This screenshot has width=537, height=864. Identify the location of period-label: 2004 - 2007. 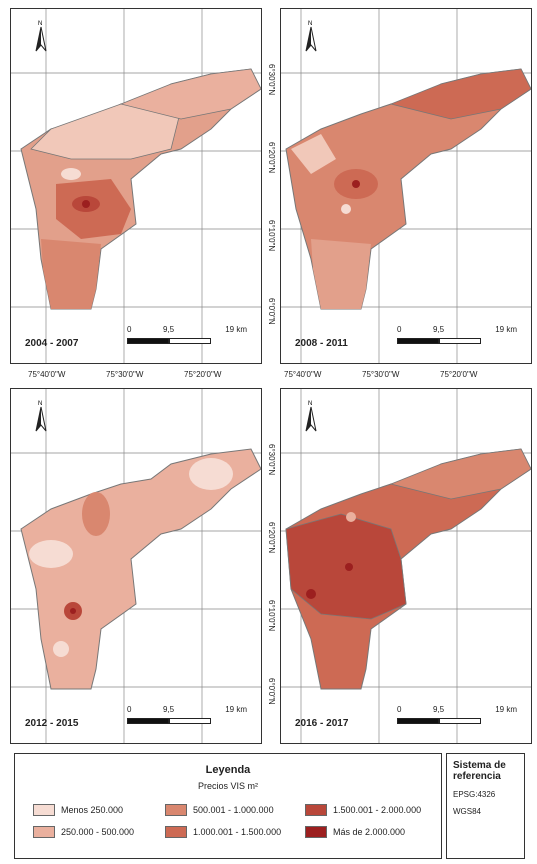
(52, 343).